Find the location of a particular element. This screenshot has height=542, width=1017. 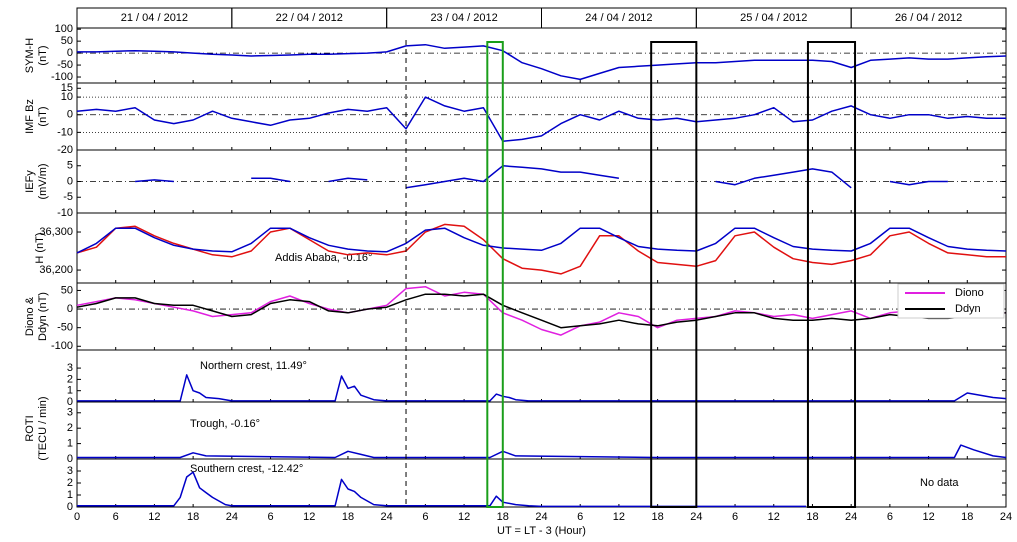

legend-label: Ddyn is located at coordinates (968, 309).